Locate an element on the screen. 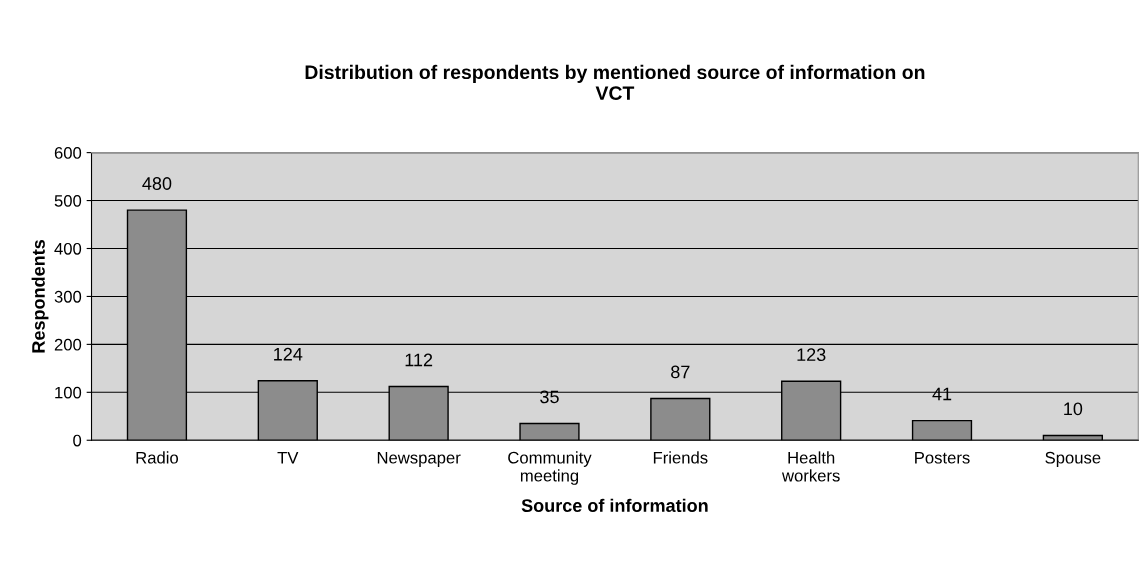 Image resolution: width=1144 pixels, height=587 pixels. y-tick-label: 300 is located at coordinates (68, 296).